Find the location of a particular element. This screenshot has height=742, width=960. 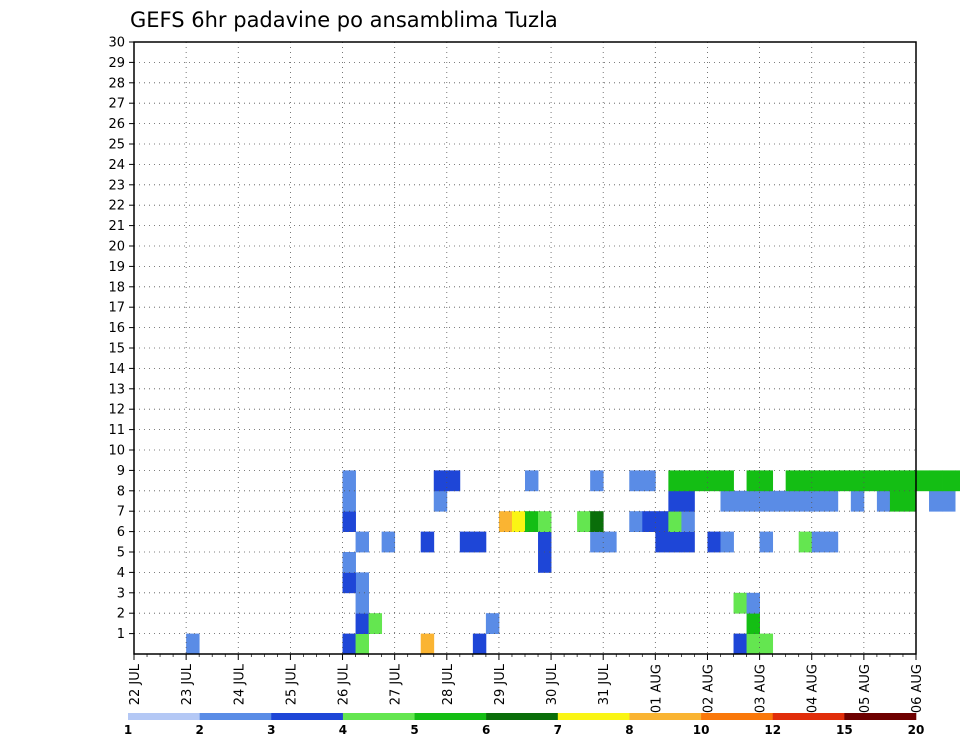

colorbar-label: 8 is located at coordinates (629, 730).